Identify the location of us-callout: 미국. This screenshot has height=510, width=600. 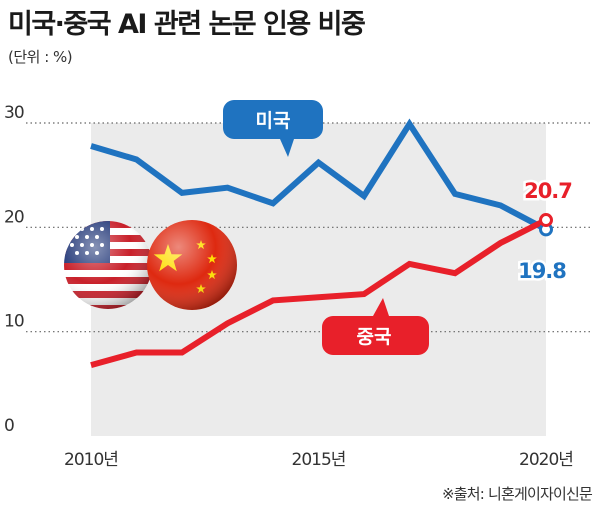
(273, 128).